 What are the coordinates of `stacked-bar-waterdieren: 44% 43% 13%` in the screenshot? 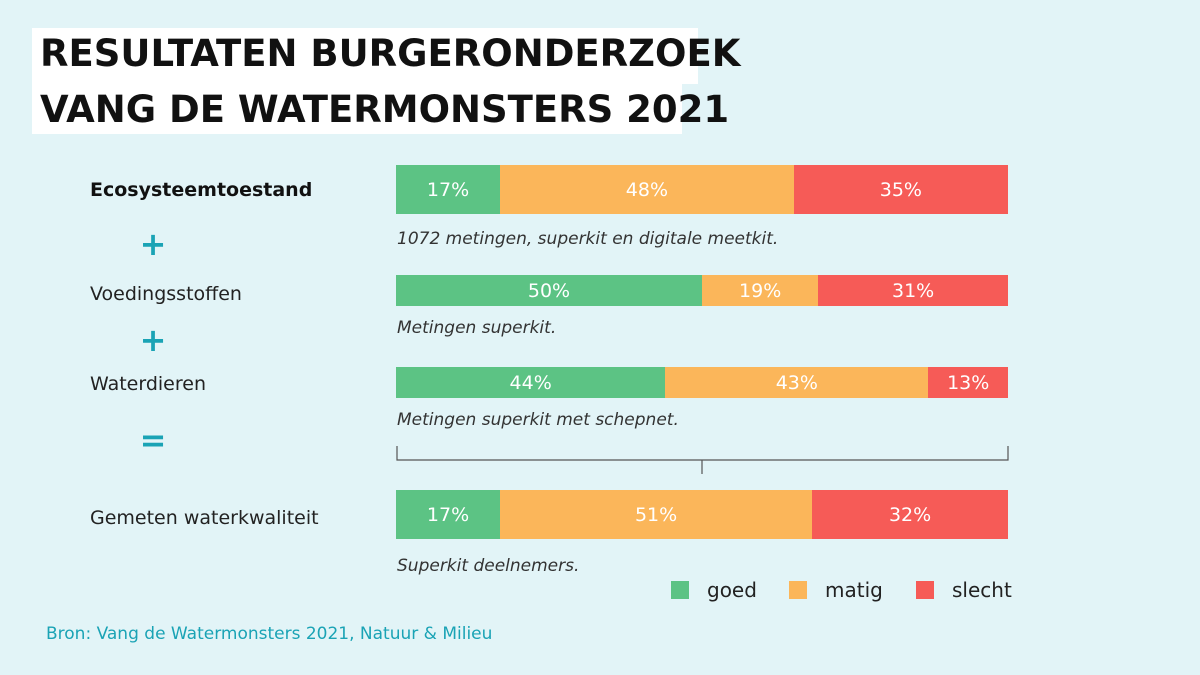 It's located at (702, 382).